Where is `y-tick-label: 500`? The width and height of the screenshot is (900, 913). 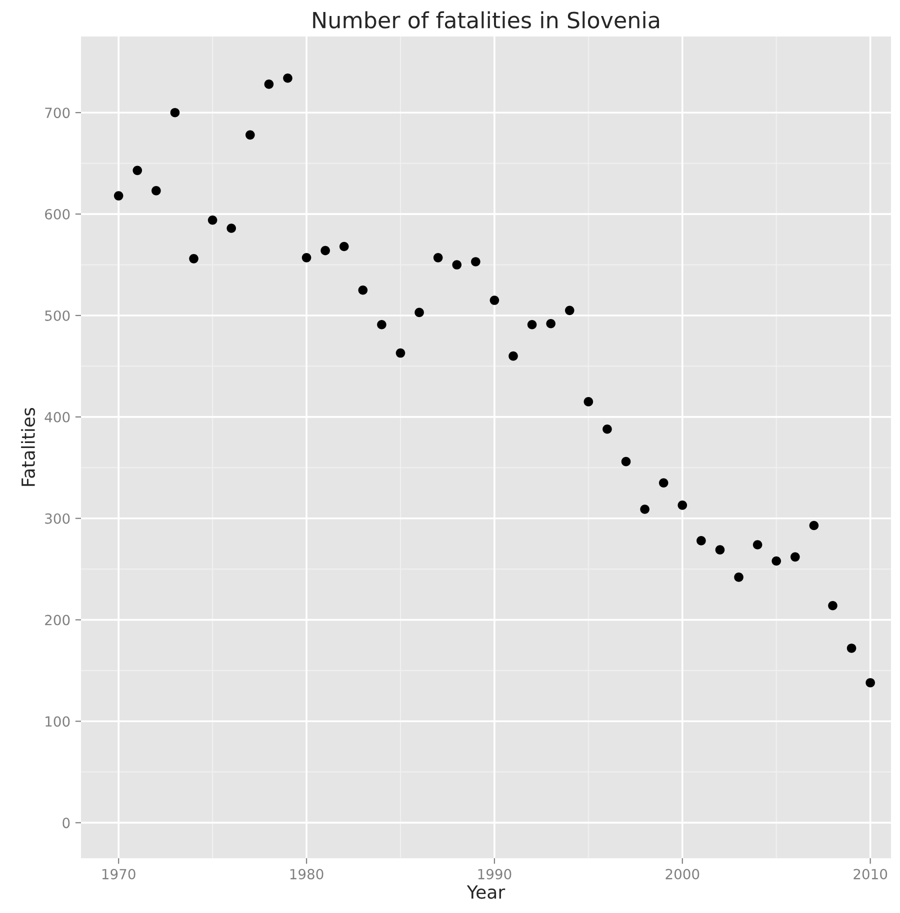 y-tick-label: 500 is located at coordinates (57, 315).